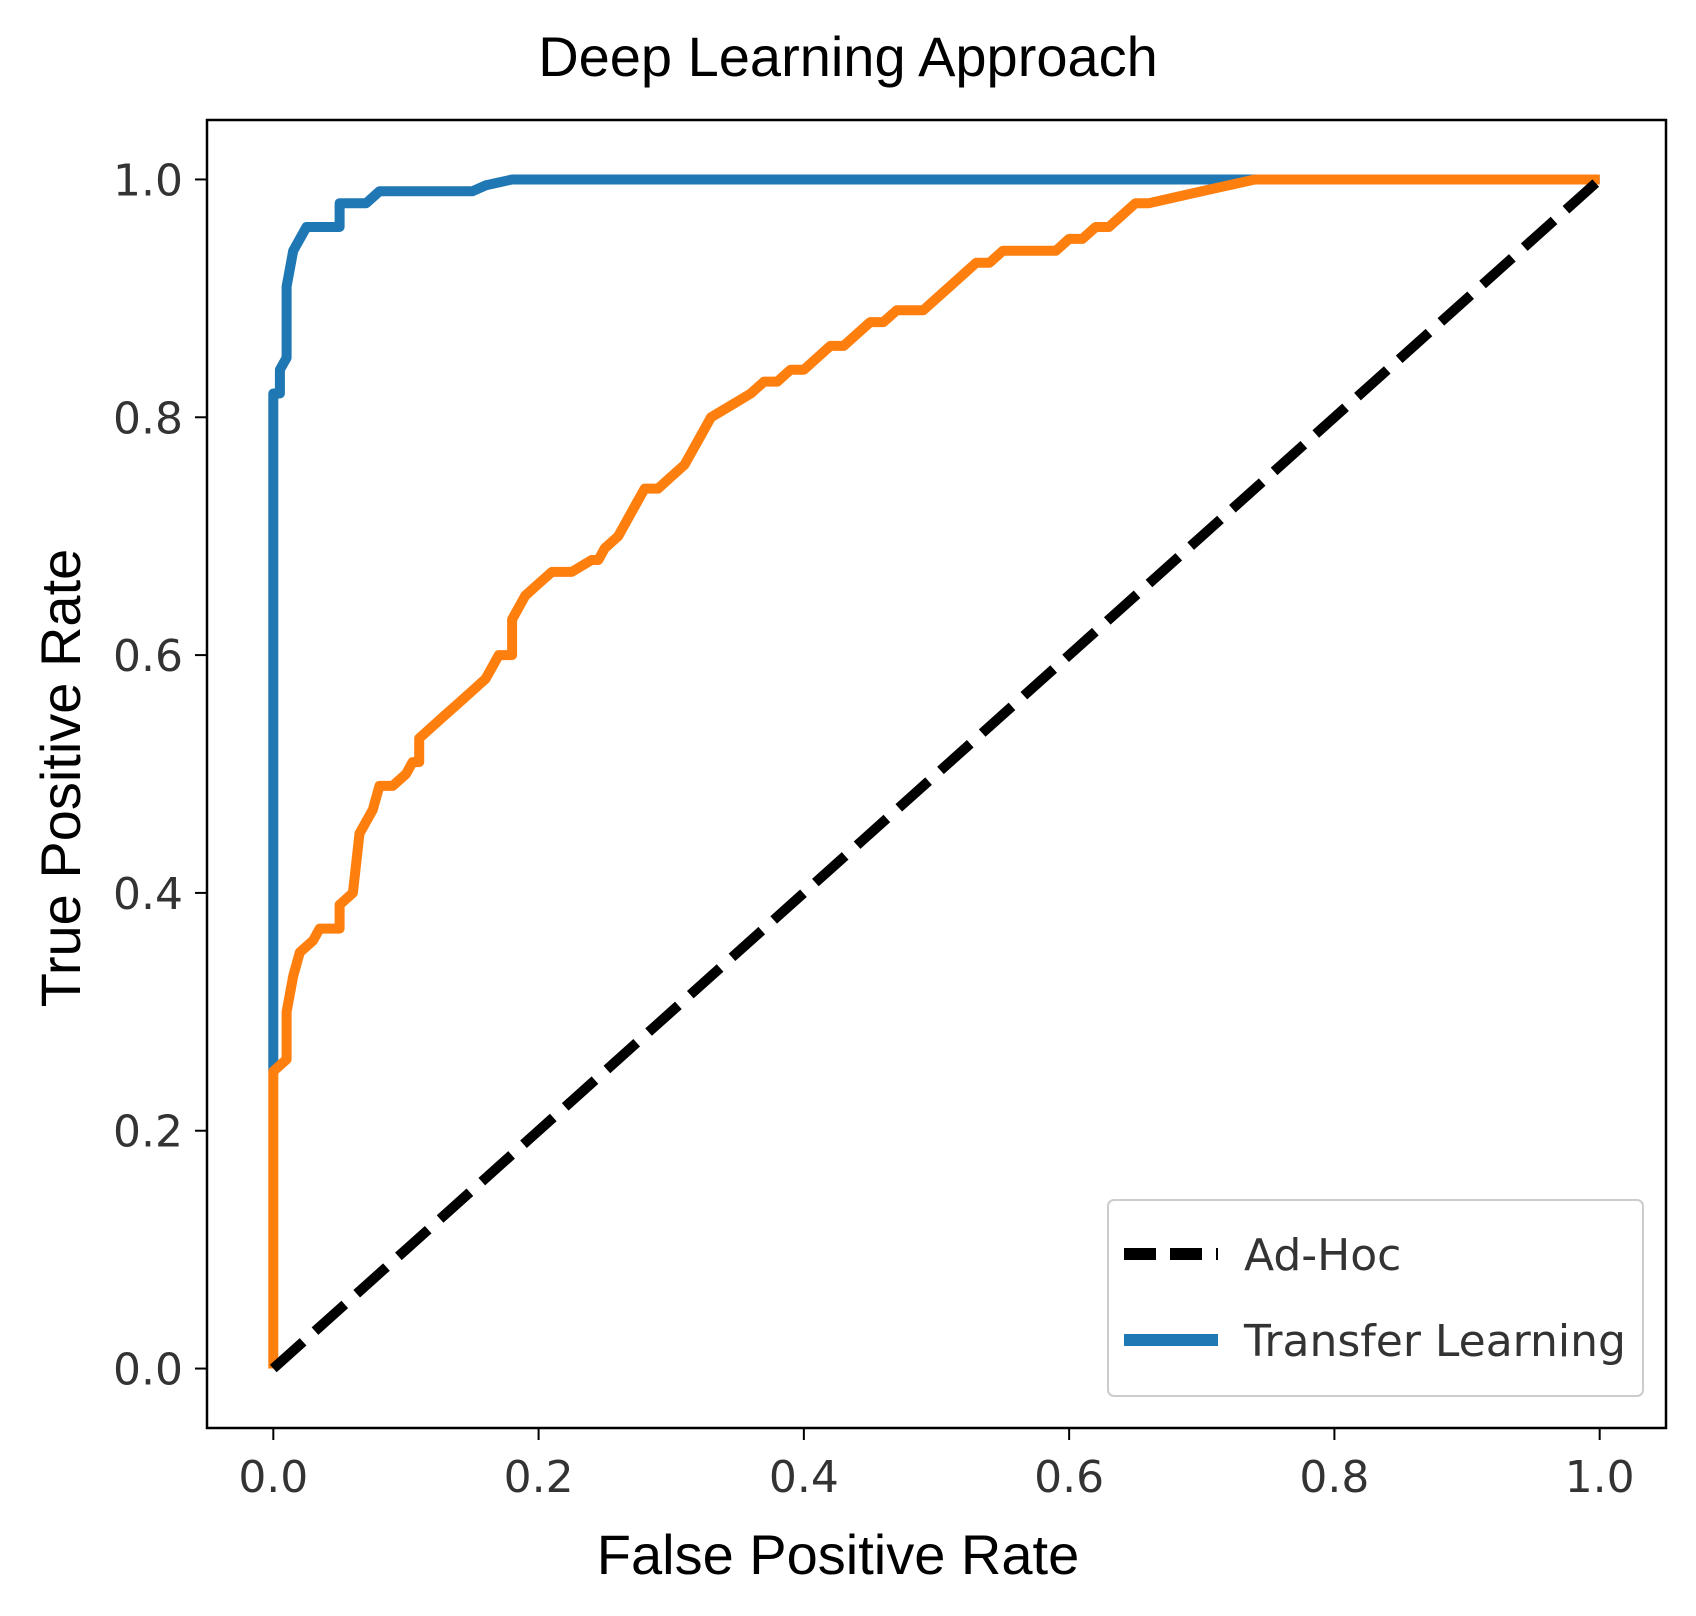 The height and width of the screenshot is (1616, 1696). Describe the element at coordinates (148, 418) in the screenshot. I see `y-tick-label: 0.8` at that location.